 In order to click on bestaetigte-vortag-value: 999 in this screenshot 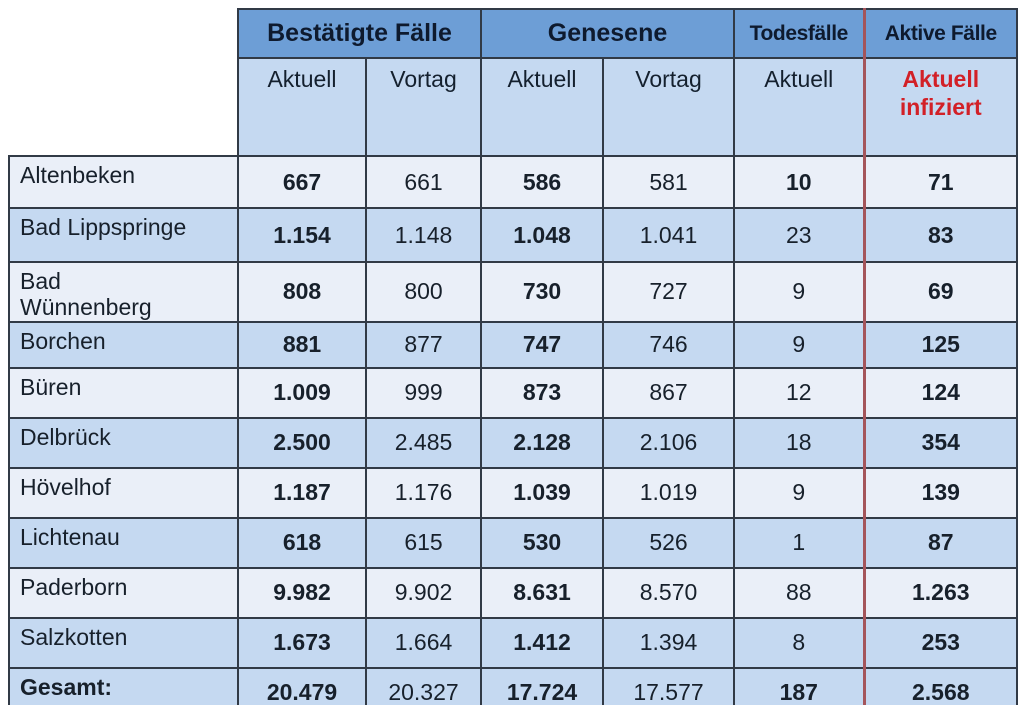, I will do `click(423, 392)`.